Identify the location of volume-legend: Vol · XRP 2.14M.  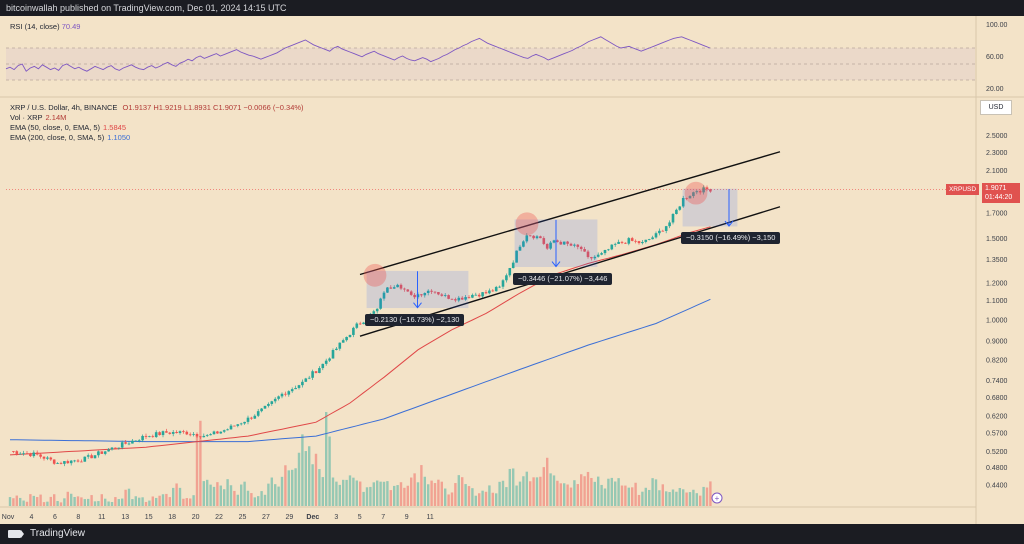
(38, 117).